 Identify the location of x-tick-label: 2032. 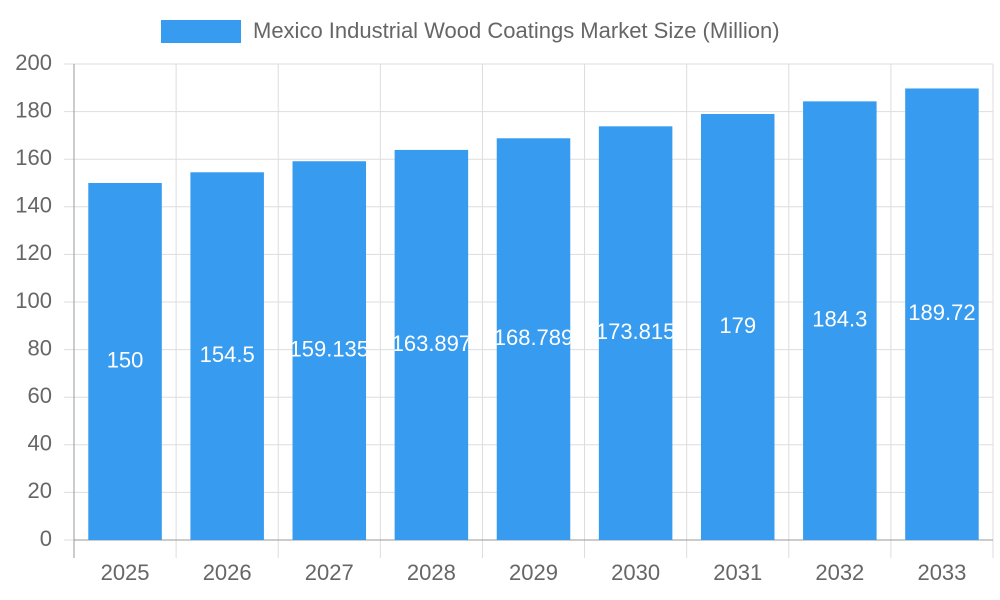
(839, 572).